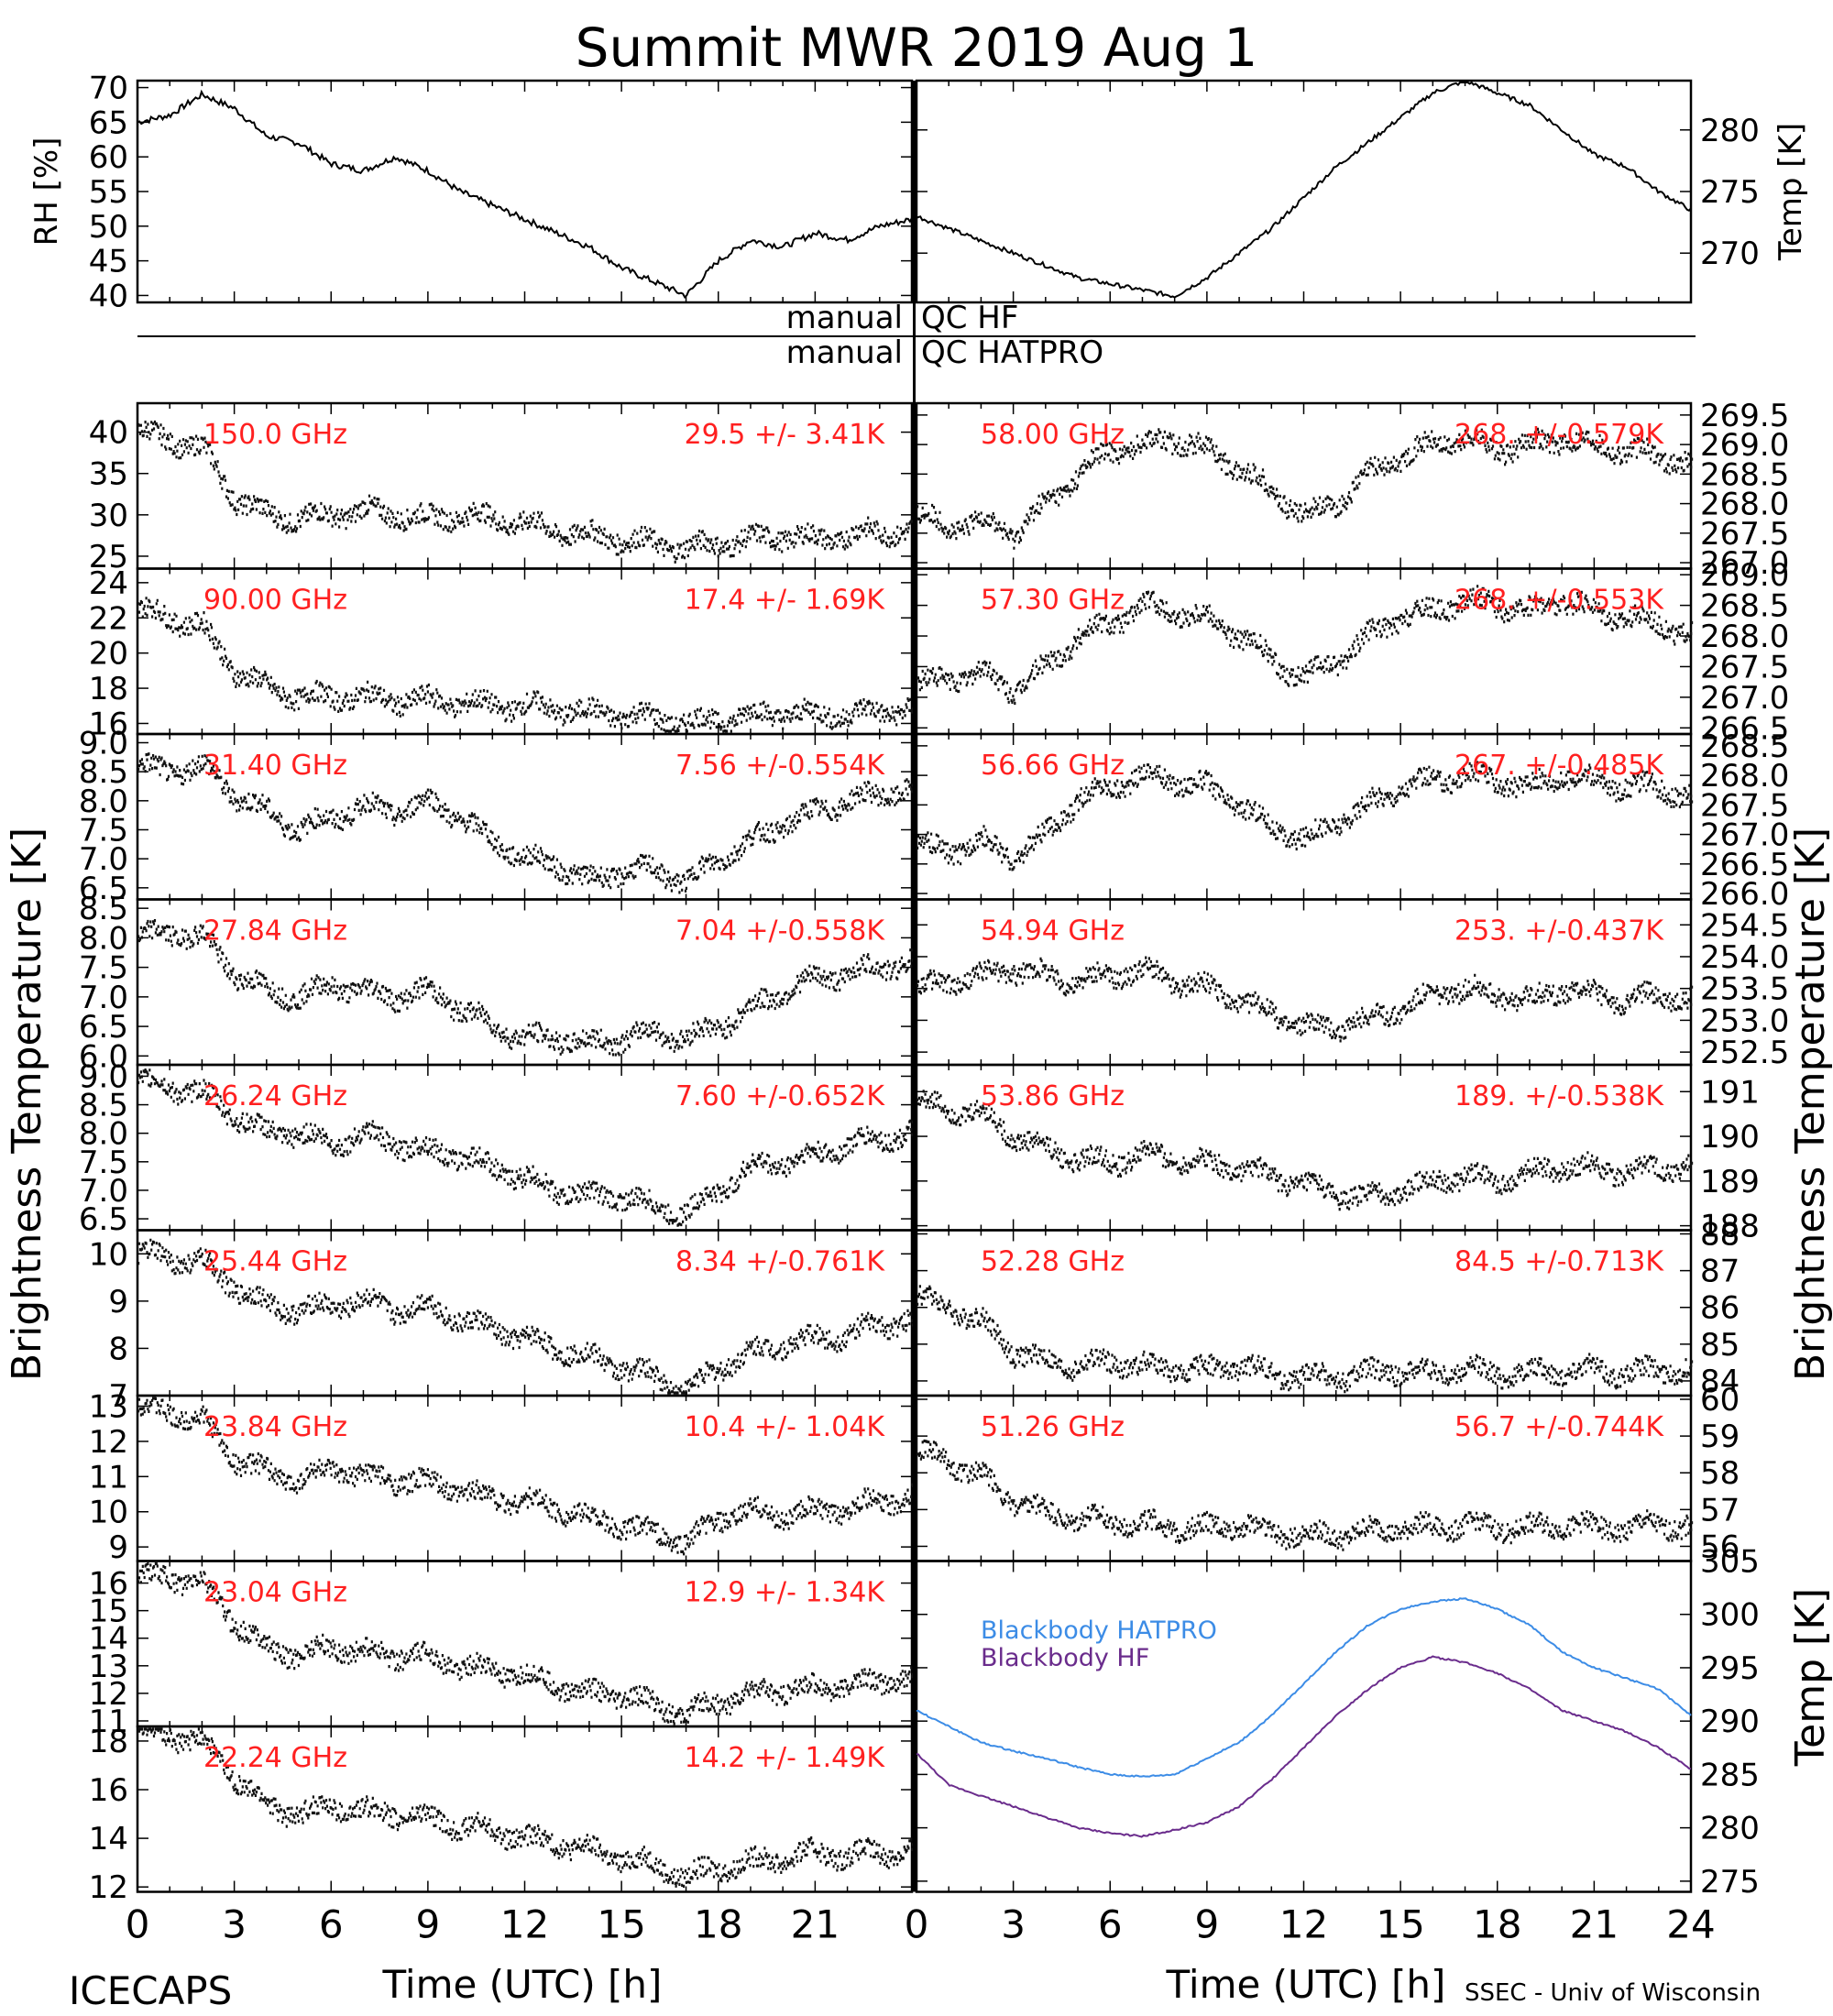 The height and width of the screenshot is (2016, 1833). What do you see at coordinates (844, 318) in the screenshot?
I see `qc-hf-left-label: manual` at bounding box center [844, 318].